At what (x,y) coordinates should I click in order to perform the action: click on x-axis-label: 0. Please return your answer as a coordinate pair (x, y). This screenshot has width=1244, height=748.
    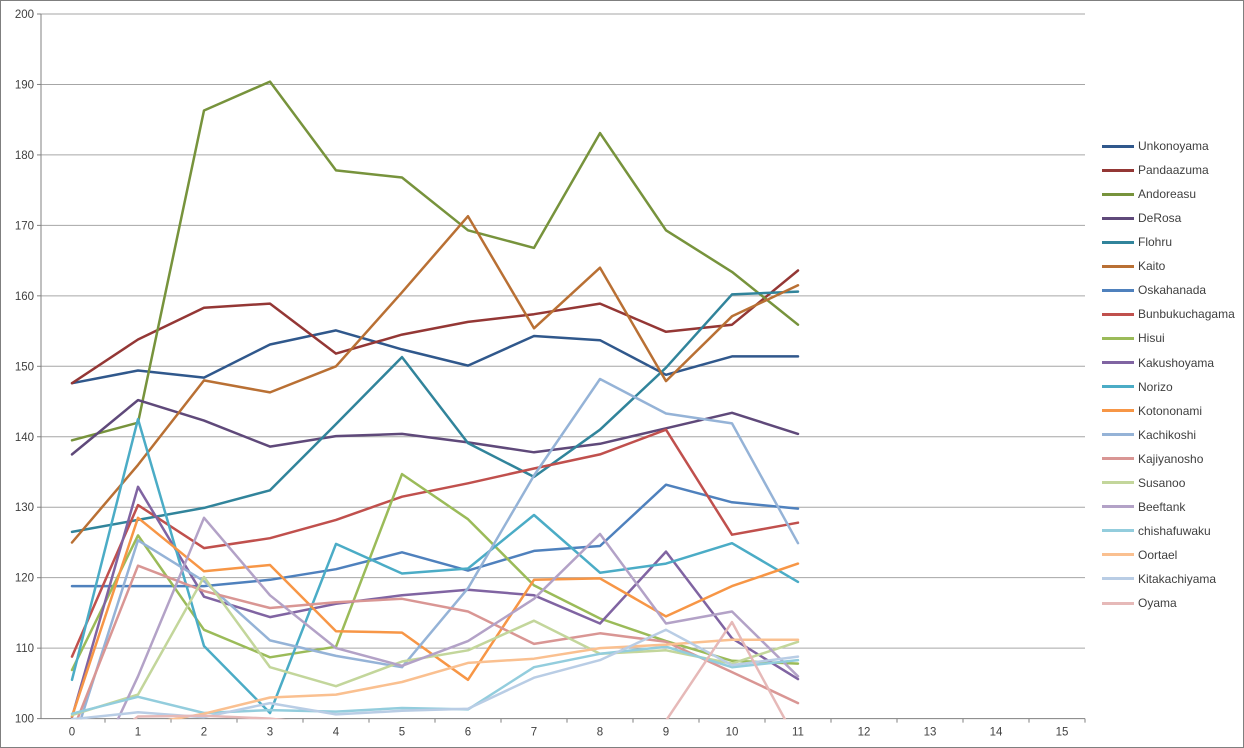
    Looking at the image, I should click on (72, 733).